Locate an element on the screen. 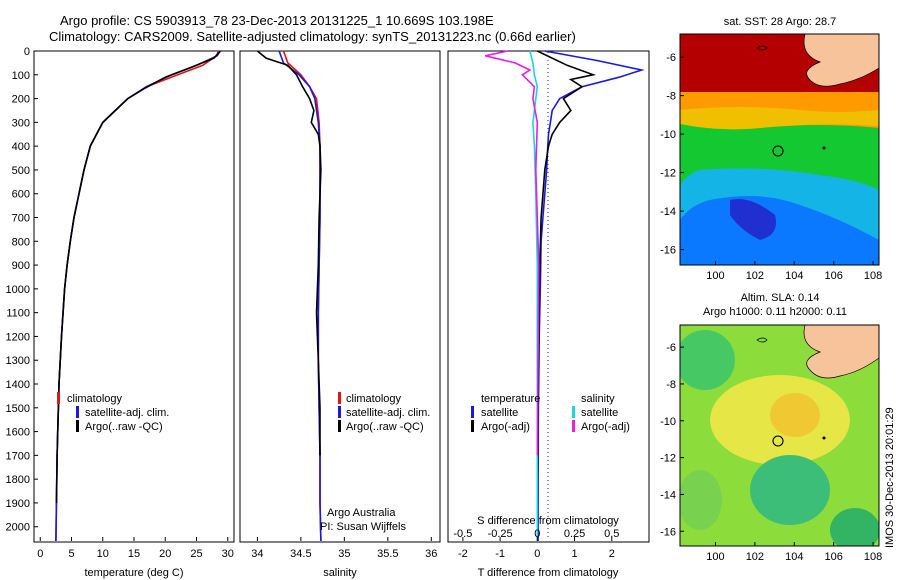 Image resolution: width=900 pixels, height=580 pixels. difference-x2label: S difference from climatology is located at coordinates (548, 521).